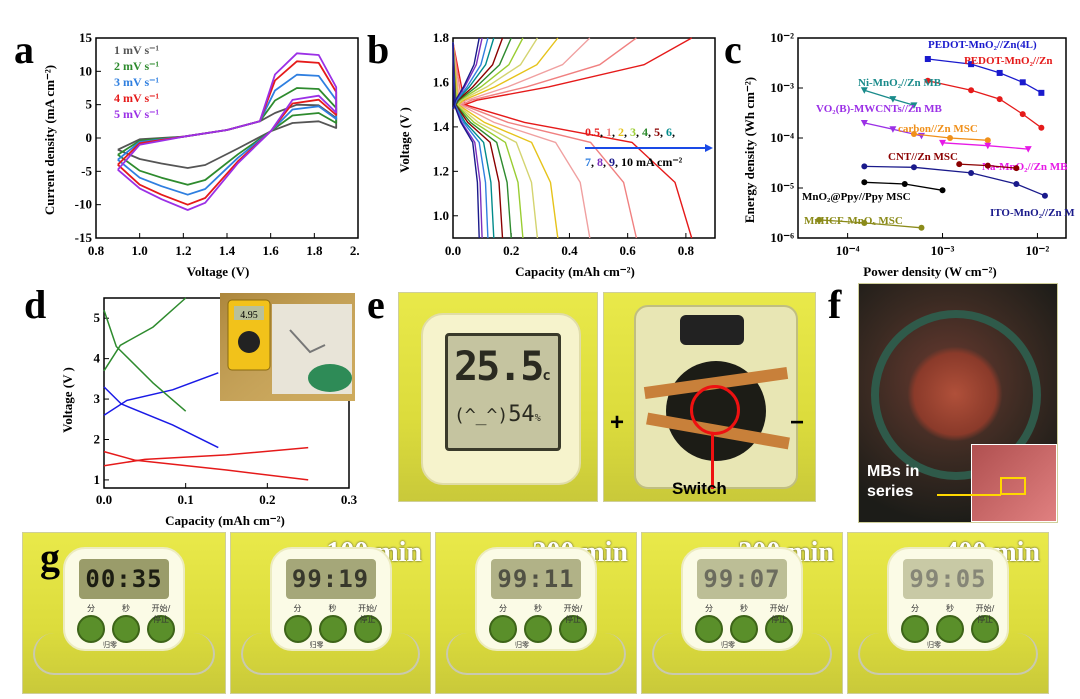  What do you see at coordinates (35, 304) in the screenshot?
I see `panel-label-d: d` at bounding box center [35, 304].